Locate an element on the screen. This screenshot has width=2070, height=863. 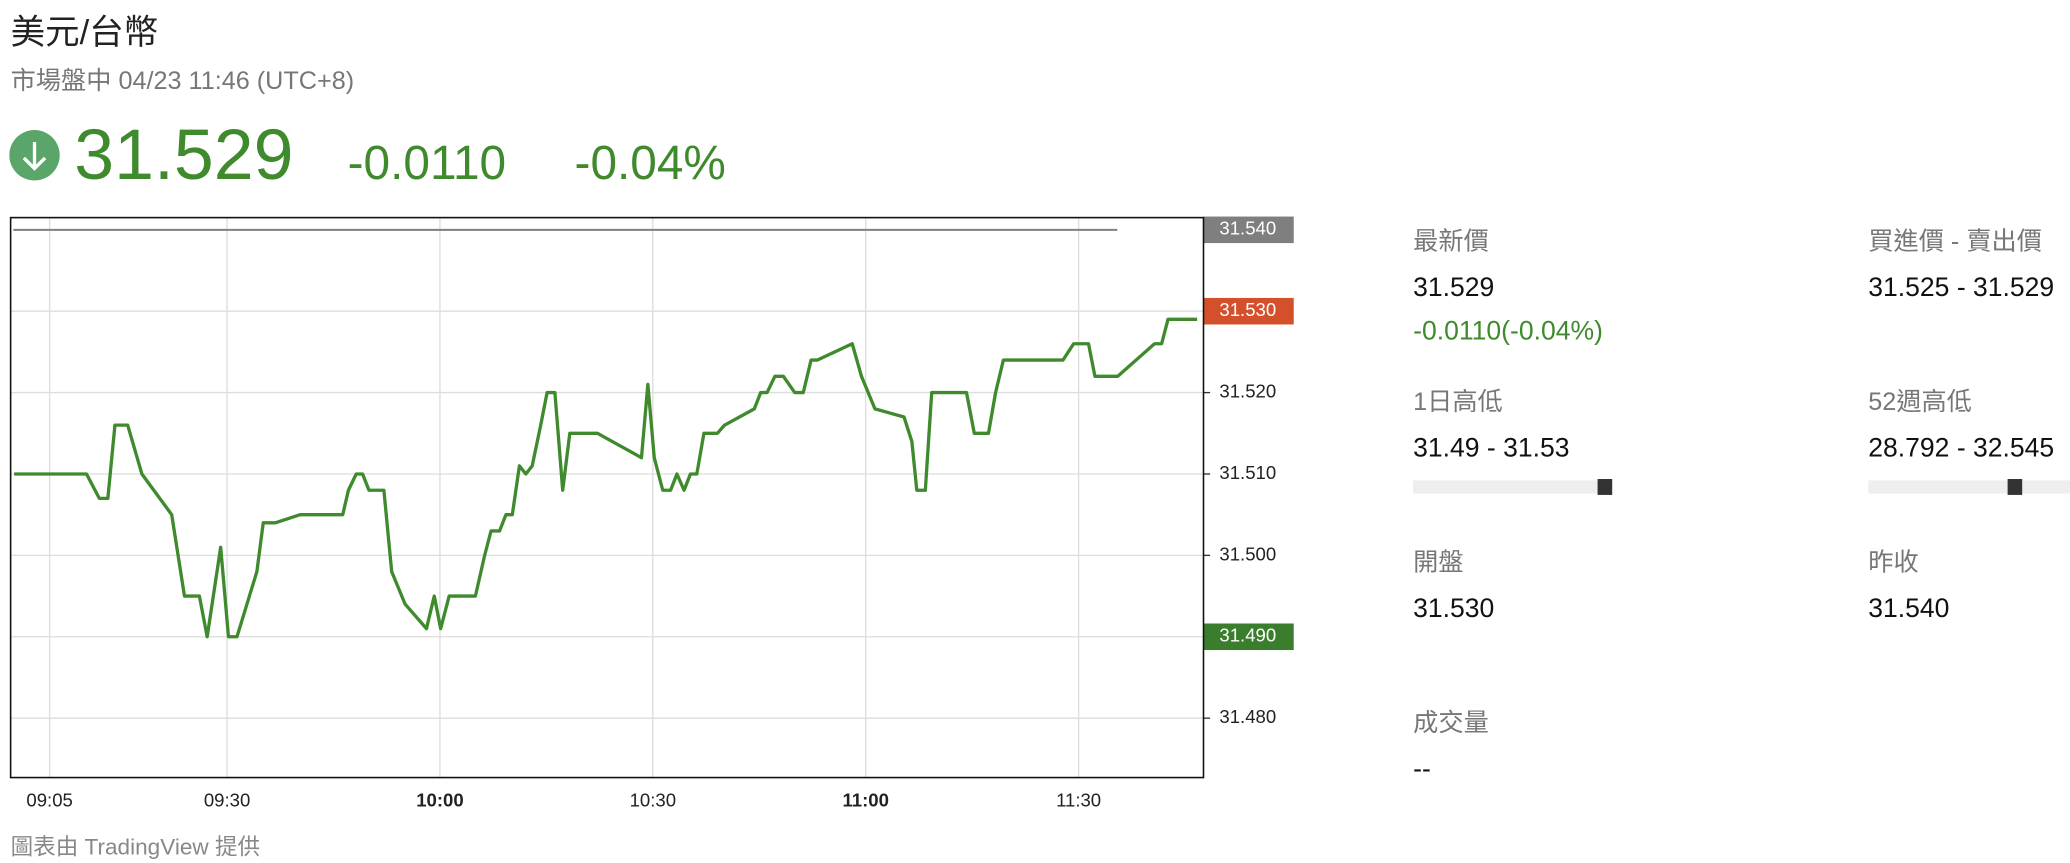
stat: 52週高低 28.792 - 32.545 is located at coordinates (1969, 438).